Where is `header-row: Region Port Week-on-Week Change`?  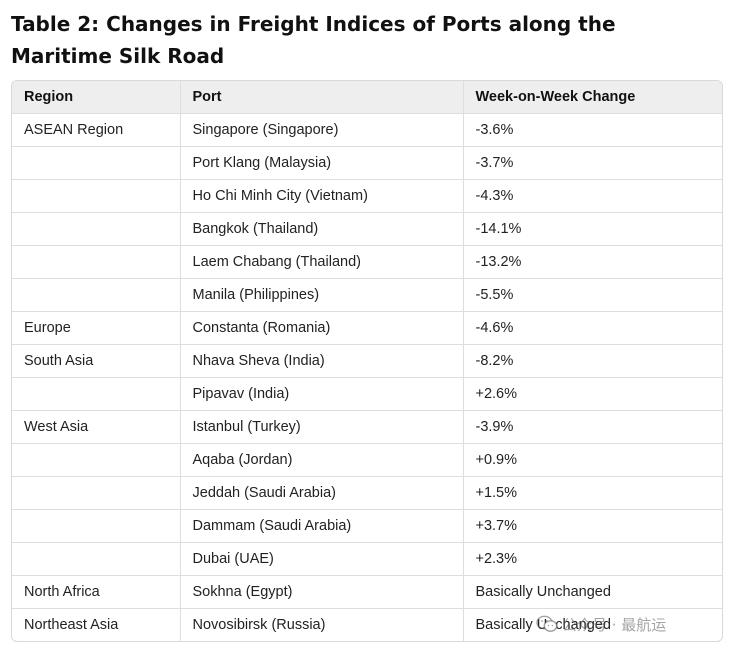 header-row: Region Port Week-on-Week Change is located at coordinates (367, 97).